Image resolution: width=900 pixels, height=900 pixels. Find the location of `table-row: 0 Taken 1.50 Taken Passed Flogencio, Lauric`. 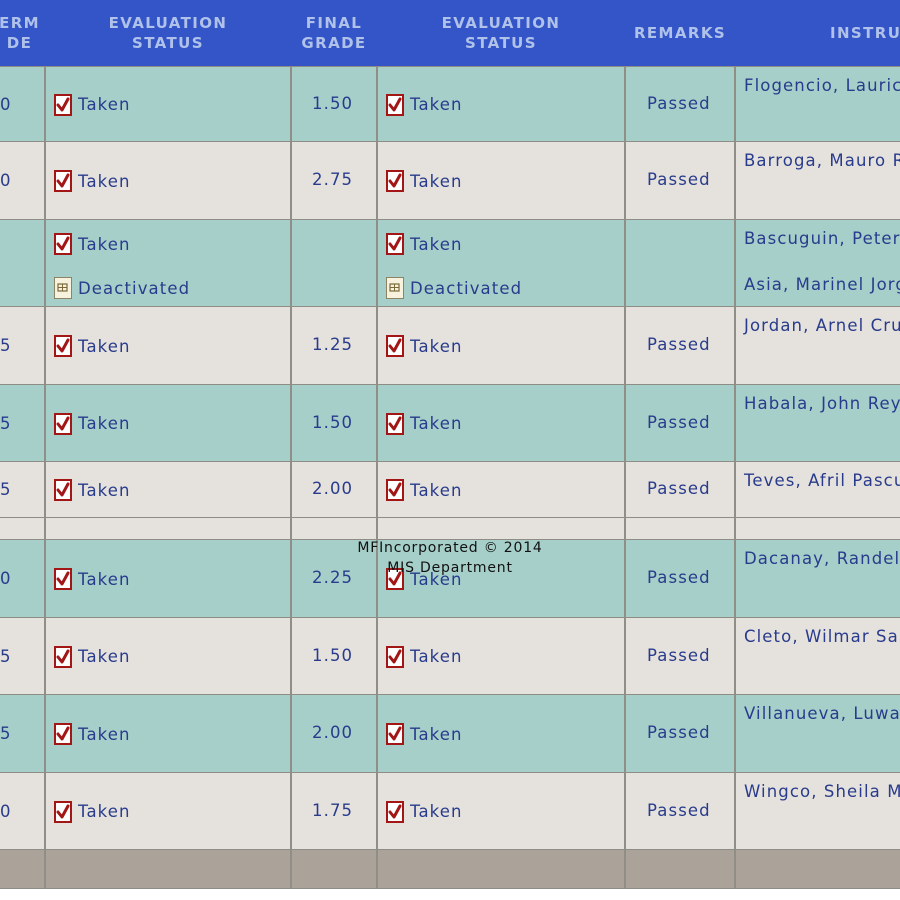

table-row: 0 Taken 1.50 Taken Passed Flogencio, Lauric is located at coordinates (450, 103).